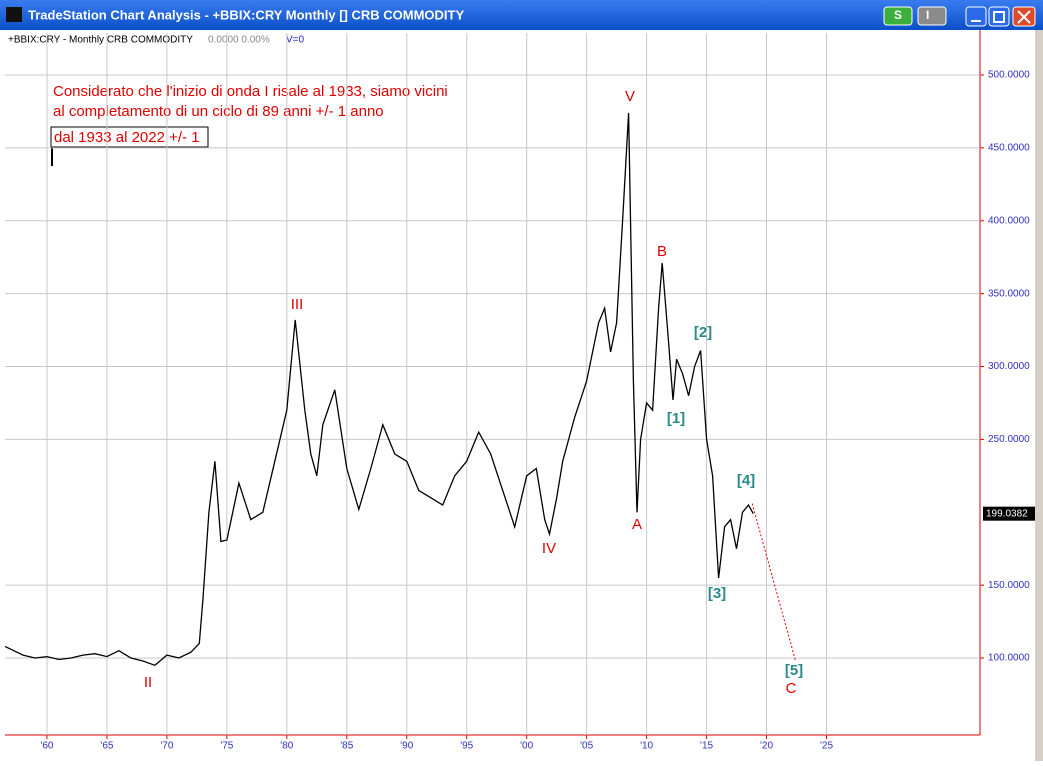 This screenshot has height=766, width=1043. What do you see at coordinates (549, 548) in the screenshot?
I see `wave-label: IV` at bounding box center [549, 548].